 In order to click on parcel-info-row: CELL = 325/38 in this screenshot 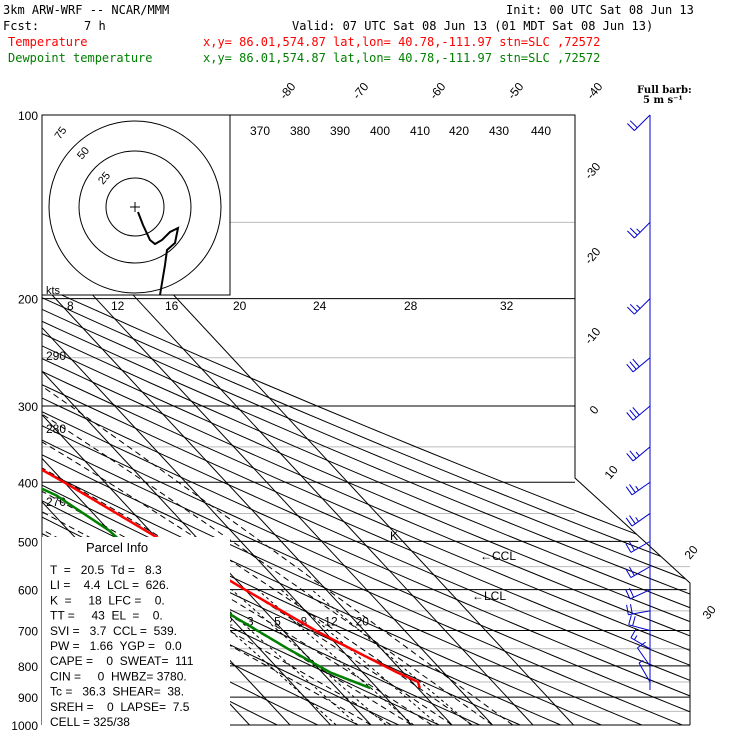, I will do `click(90, 722)`.